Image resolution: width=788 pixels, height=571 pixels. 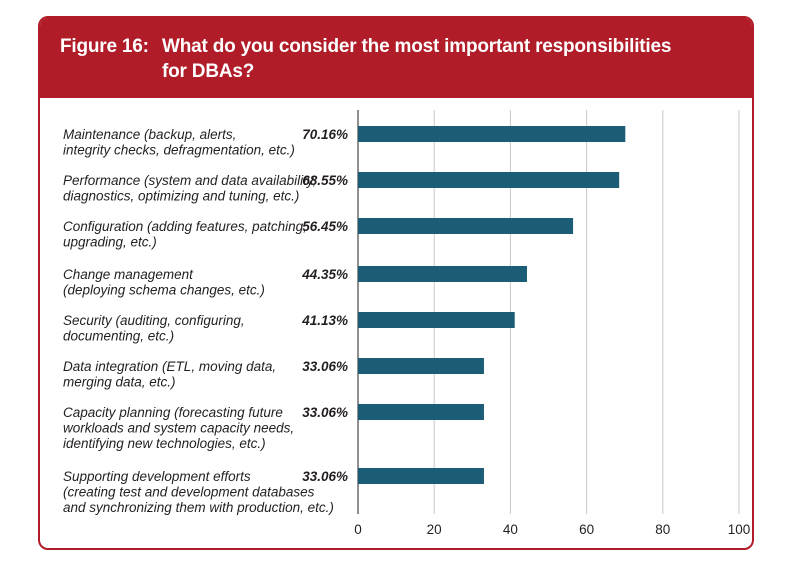 I want to click on value-label-8: 33.06%, so click(x=325, y=476).